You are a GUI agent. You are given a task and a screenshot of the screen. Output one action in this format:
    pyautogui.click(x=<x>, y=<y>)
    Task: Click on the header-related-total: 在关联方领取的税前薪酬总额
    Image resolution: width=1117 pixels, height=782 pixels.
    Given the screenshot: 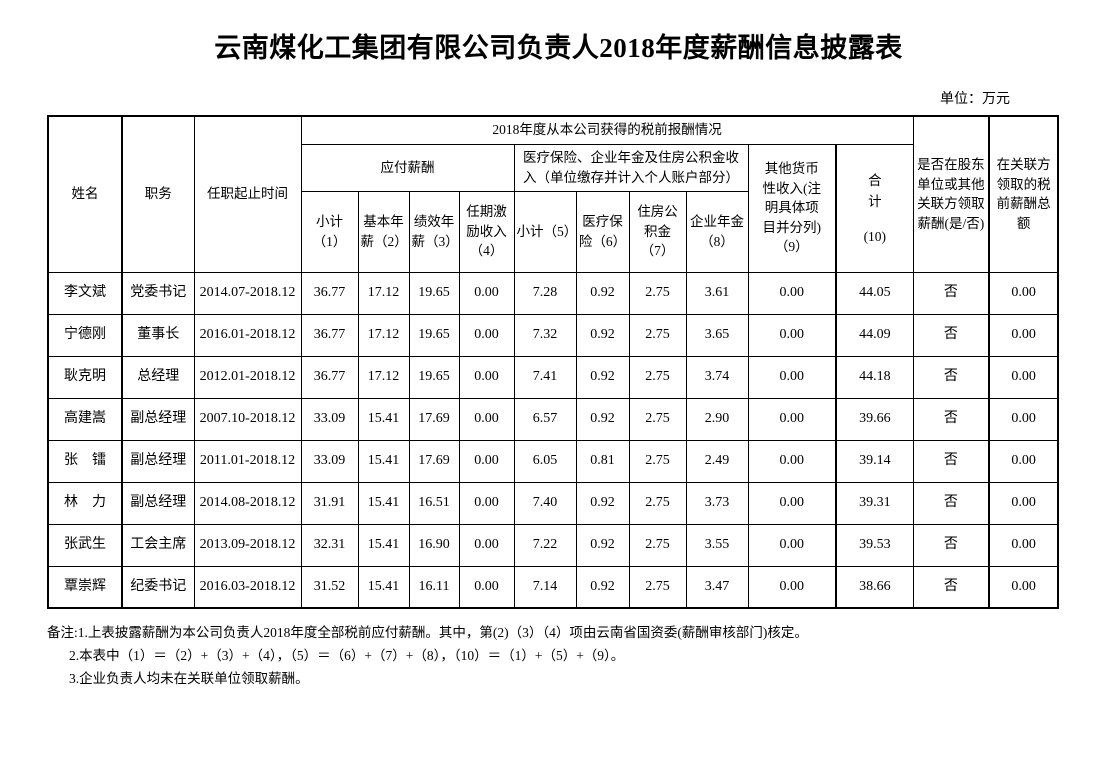 What is the action you would take?
    pyautogui.click(x=1023, y=194)
    